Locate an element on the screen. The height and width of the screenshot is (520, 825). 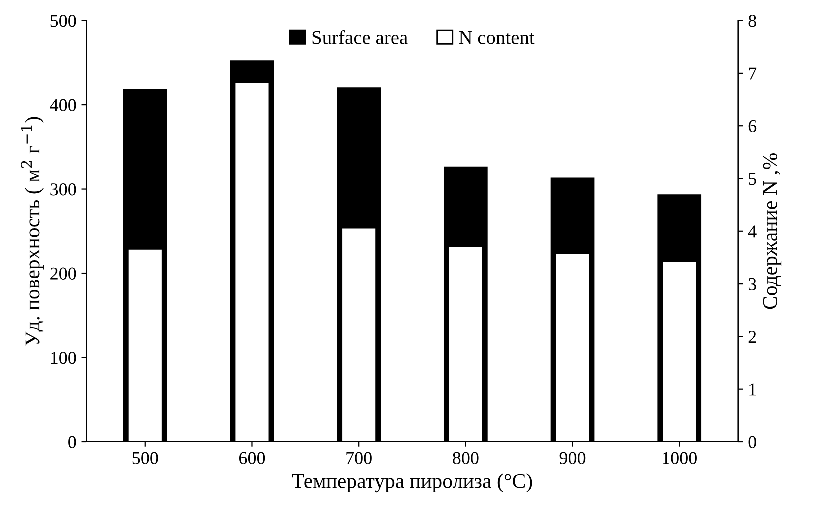
x-axis-title: Температура пиролиза (°C) is located at coordinates (412, 483).